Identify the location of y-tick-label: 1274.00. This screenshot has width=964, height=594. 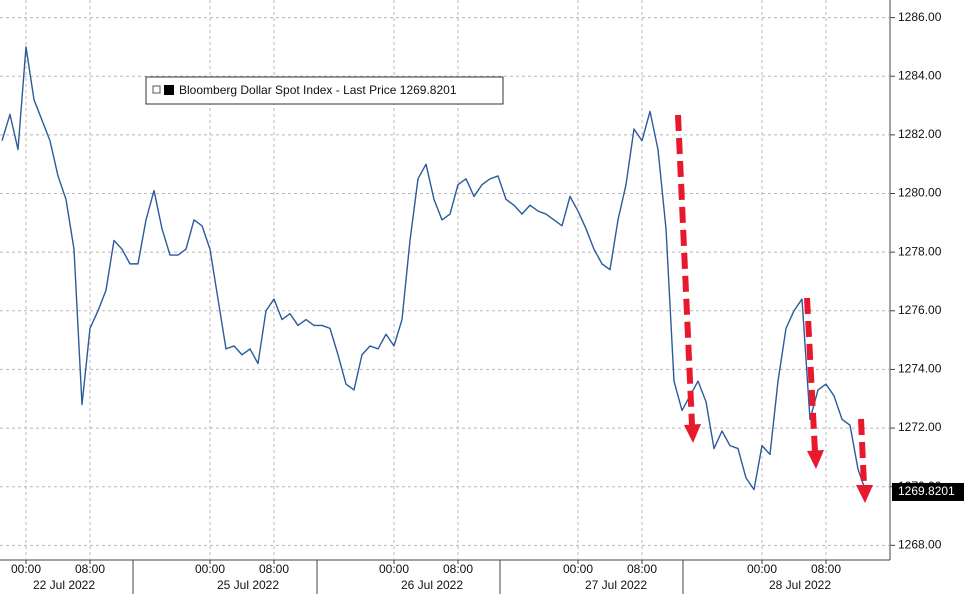
(920, 369).